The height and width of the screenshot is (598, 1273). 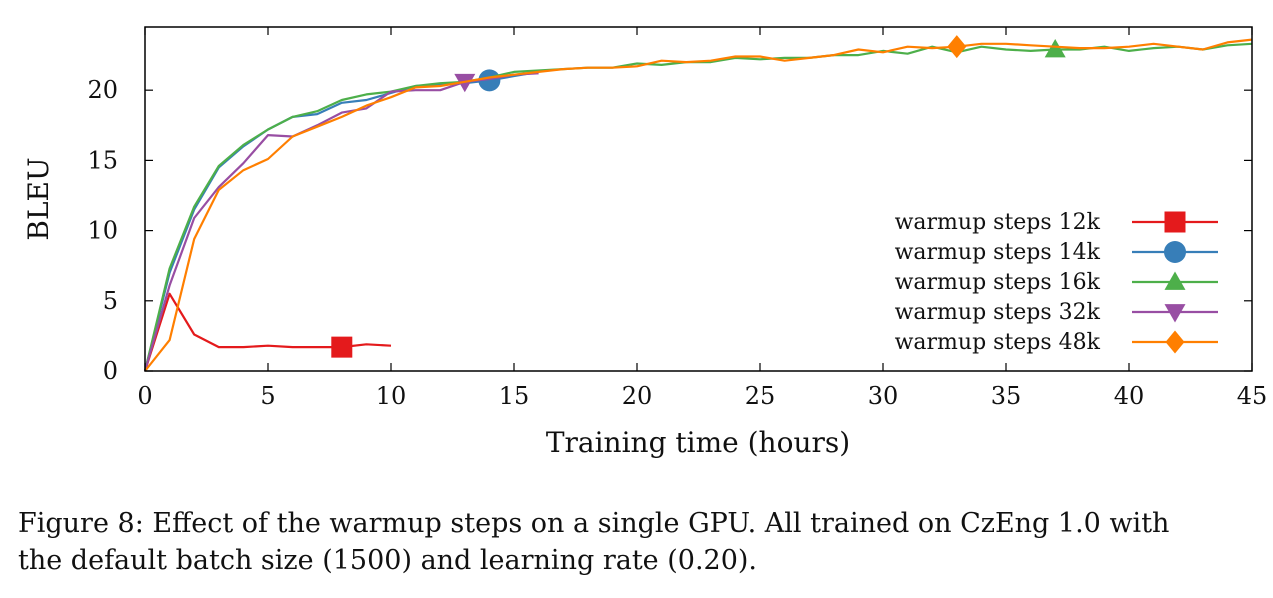 What do you see at coordinates (1129, 396) in the screenshot?
I see `x-tick-label: 40` at bounding box center [1129, 396].